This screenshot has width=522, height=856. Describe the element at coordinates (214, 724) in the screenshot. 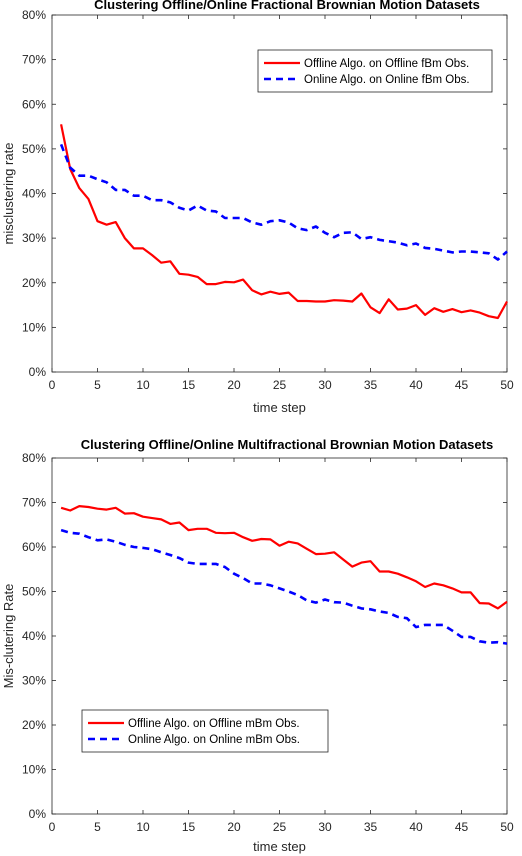

I see `legend-label-offline: Offline Algo. on Offline mBm Obs.` at that location.